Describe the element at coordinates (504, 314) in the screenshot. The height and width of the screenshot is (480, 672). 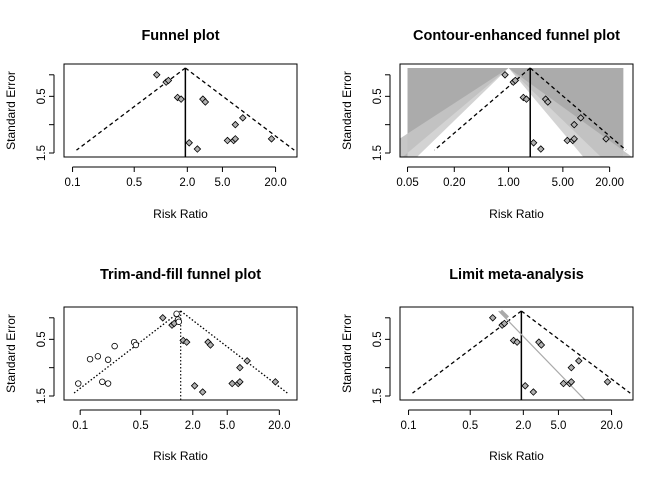
I see `limit-line-thick-segment` at that location.